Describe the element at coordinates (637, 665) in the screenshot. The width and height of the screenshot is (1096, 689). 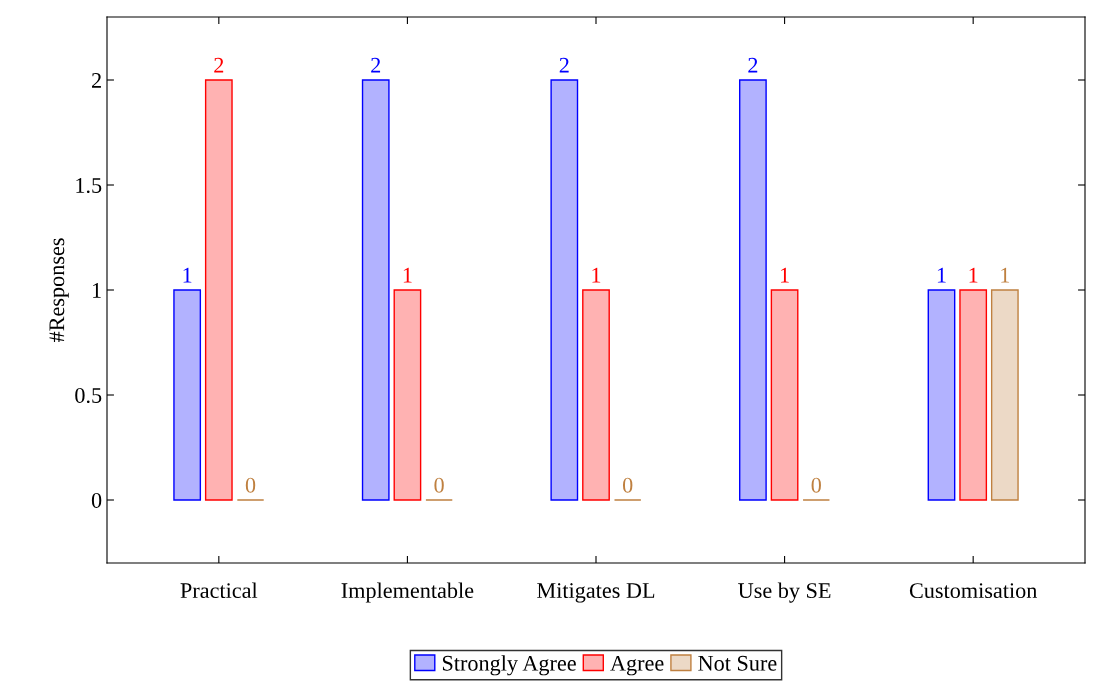
I see `legend-label: Agree` at that location.